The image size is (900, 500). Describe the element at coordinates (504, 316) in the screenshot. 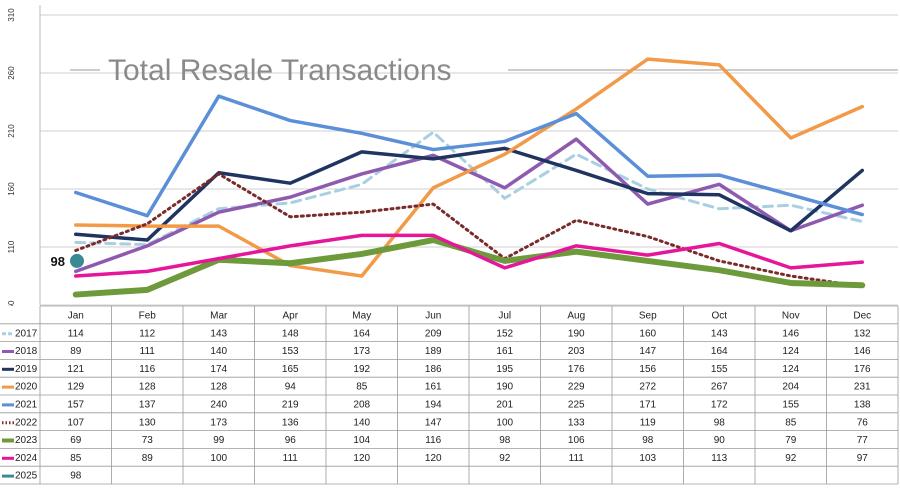

I see `x-tick-label: Jul` at that location.